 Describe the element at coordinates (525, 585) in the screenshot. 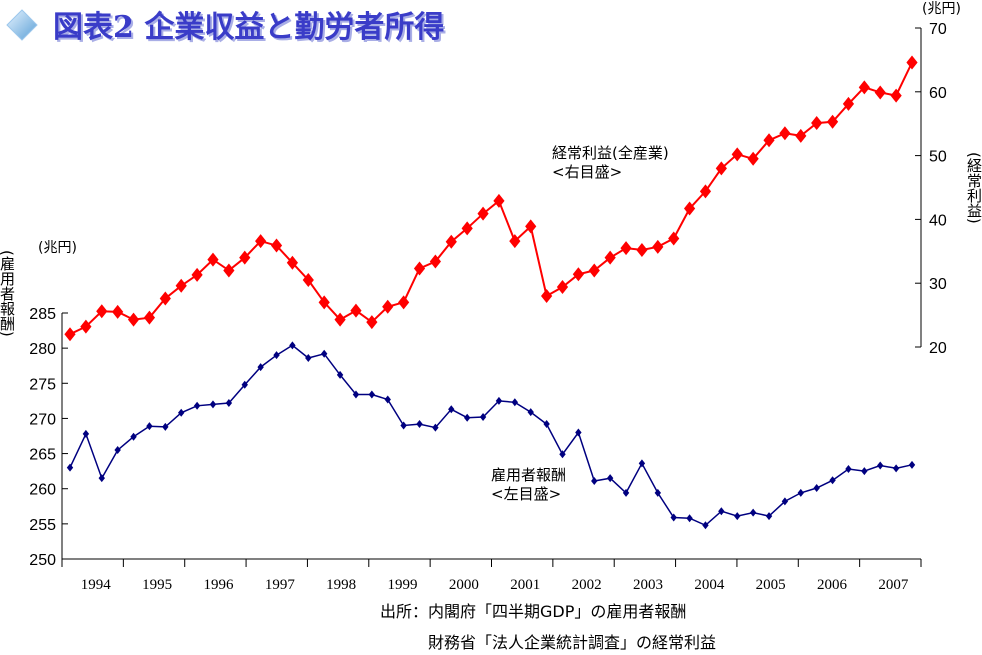

I see `x-axis-tick-label: 2001` at that location.